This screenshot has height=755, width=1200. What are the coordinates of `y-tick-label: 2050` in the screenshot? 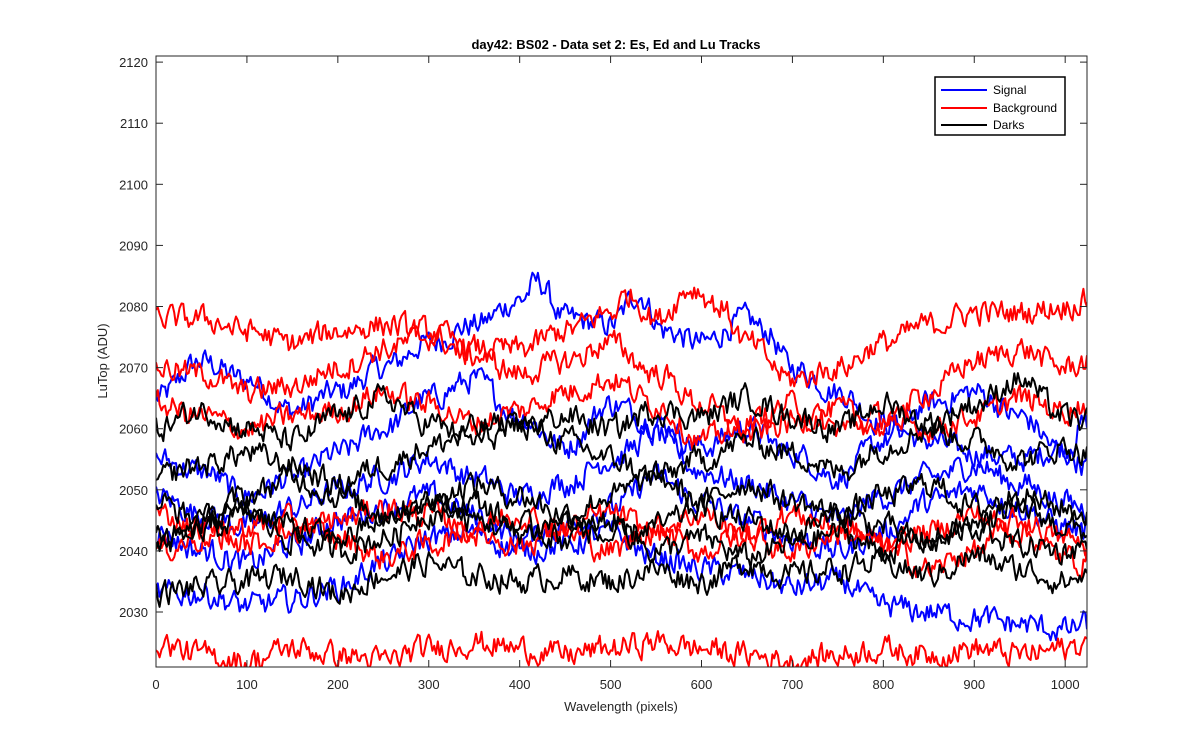 It's located at (133, 490).